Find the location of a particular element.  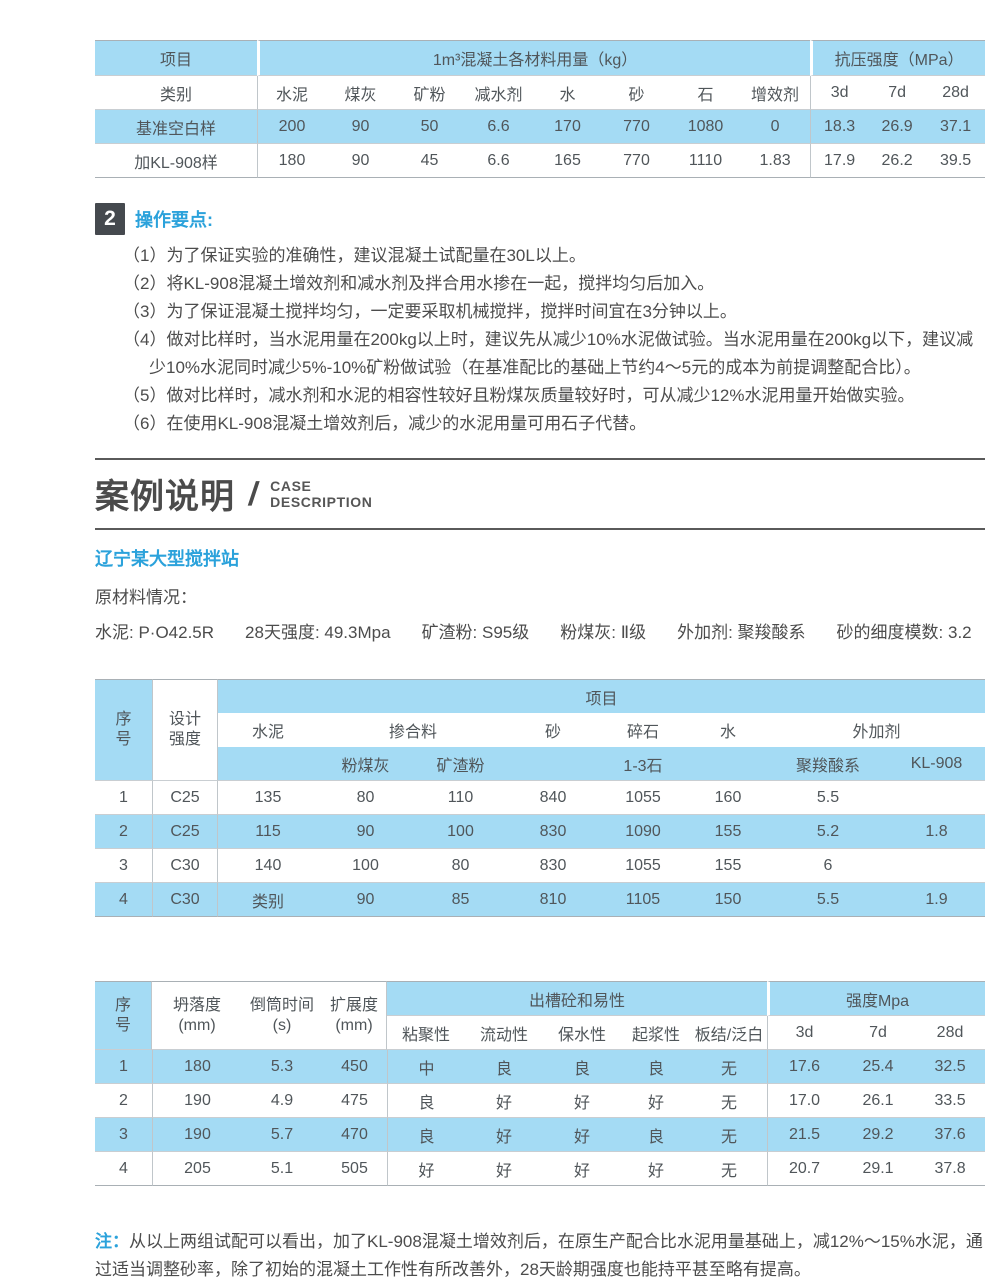

case-title-row: 案例说明 / CASE DESCRIPTION is located at coordinates (540, 494).